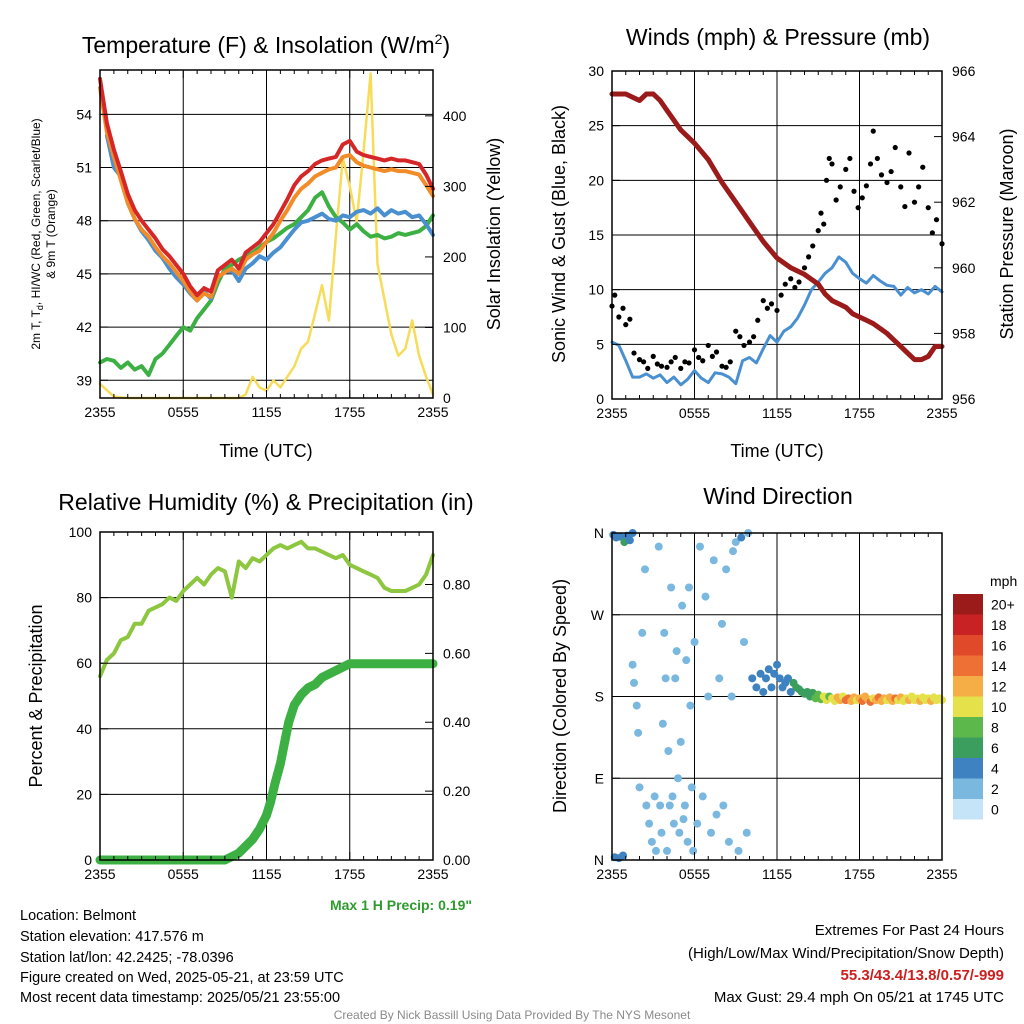 Image resolution: width=1024 pixels, height=1024 pixels. I want to click on sonic-wind-line, so click(777, 321).